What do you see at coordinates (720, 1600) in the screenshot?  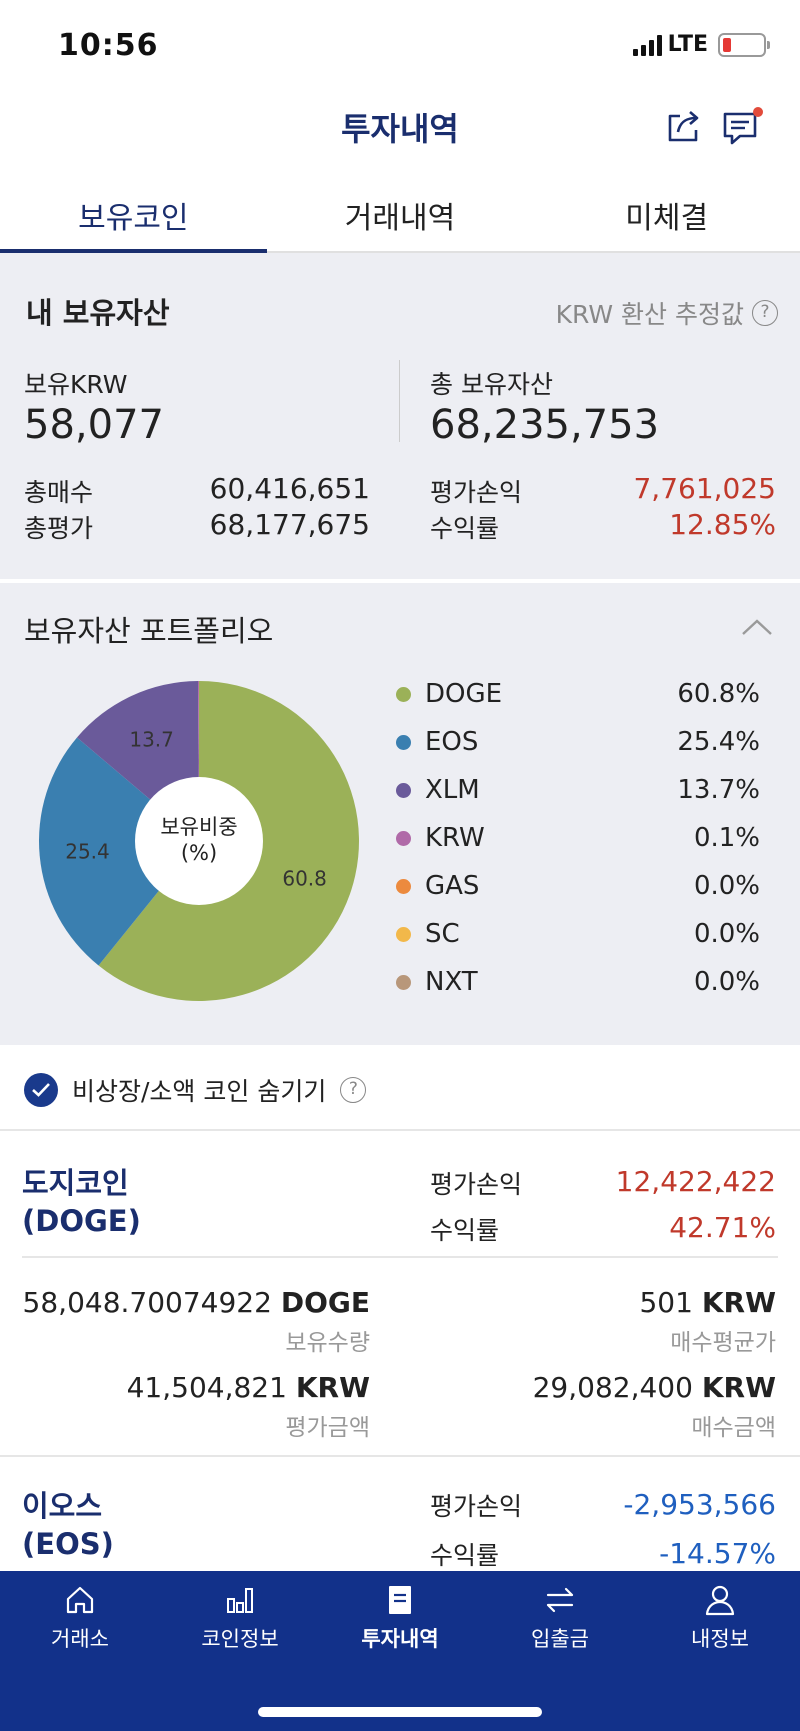 I see `person-icon` at bounding box center [720, 1600].